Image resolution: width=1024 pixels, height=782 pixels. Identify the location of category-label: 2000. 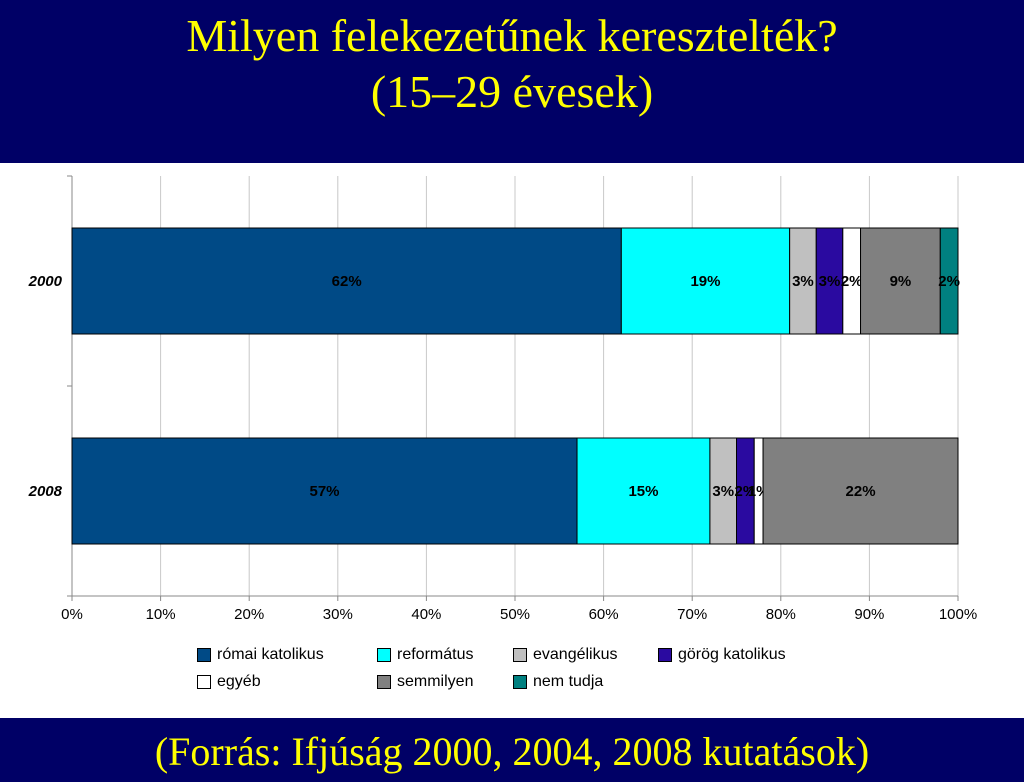
(45, 281).